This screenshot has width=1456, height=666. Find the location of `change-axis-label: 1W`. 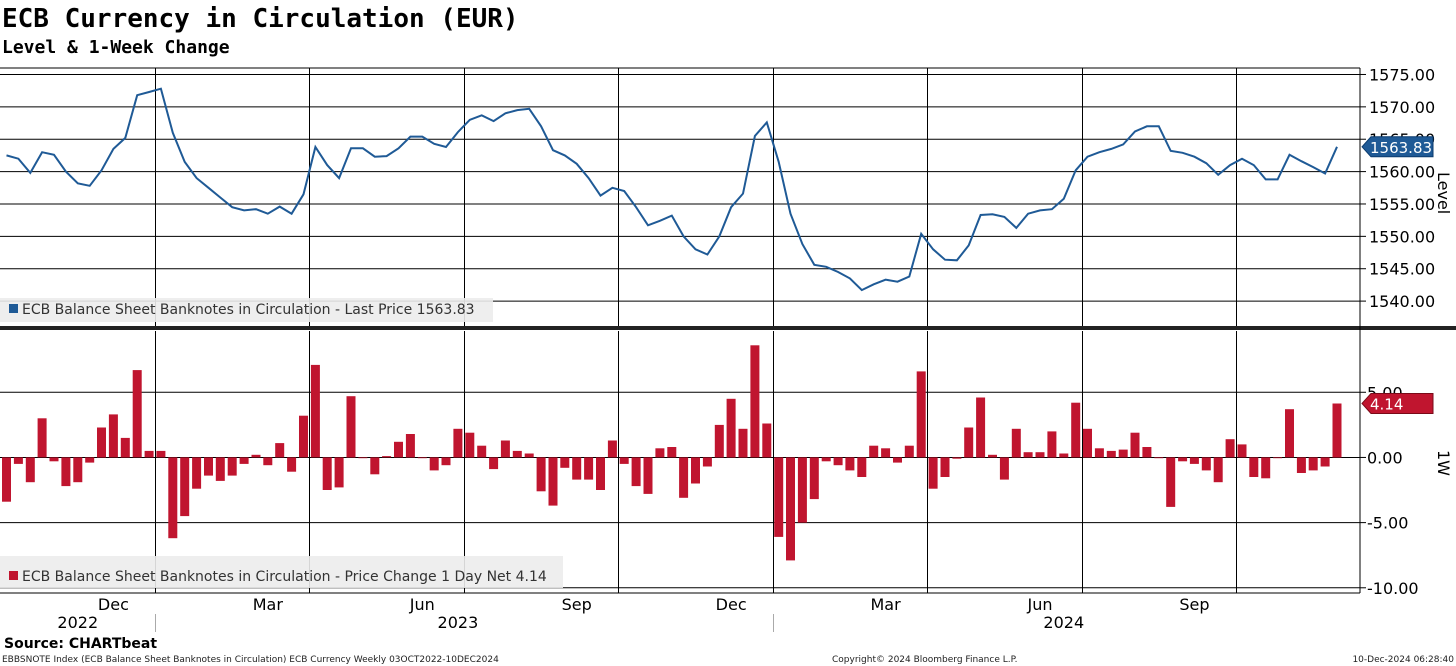

change-axis-label: 1W is located at coordinates (1443, 463).